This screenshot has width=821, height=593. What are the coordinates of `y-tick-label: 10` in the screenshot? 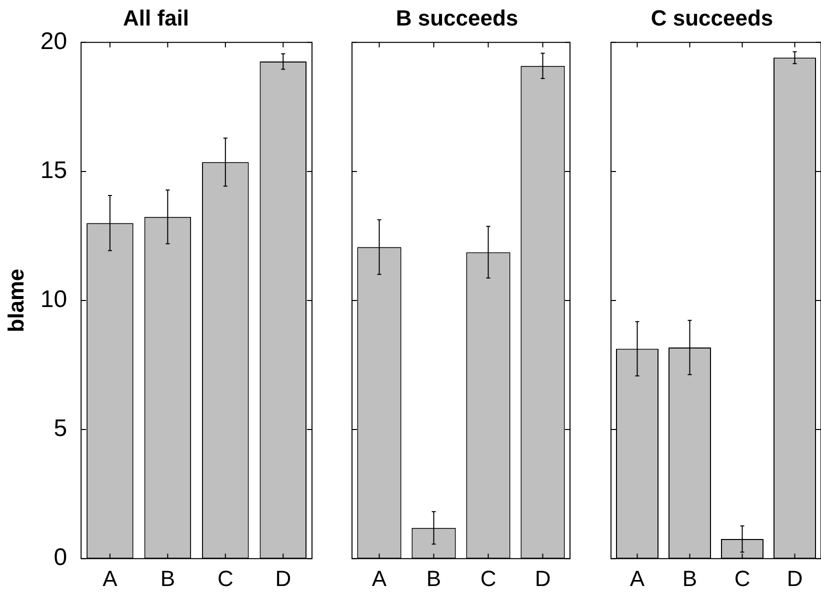 It's located at (54, 300).